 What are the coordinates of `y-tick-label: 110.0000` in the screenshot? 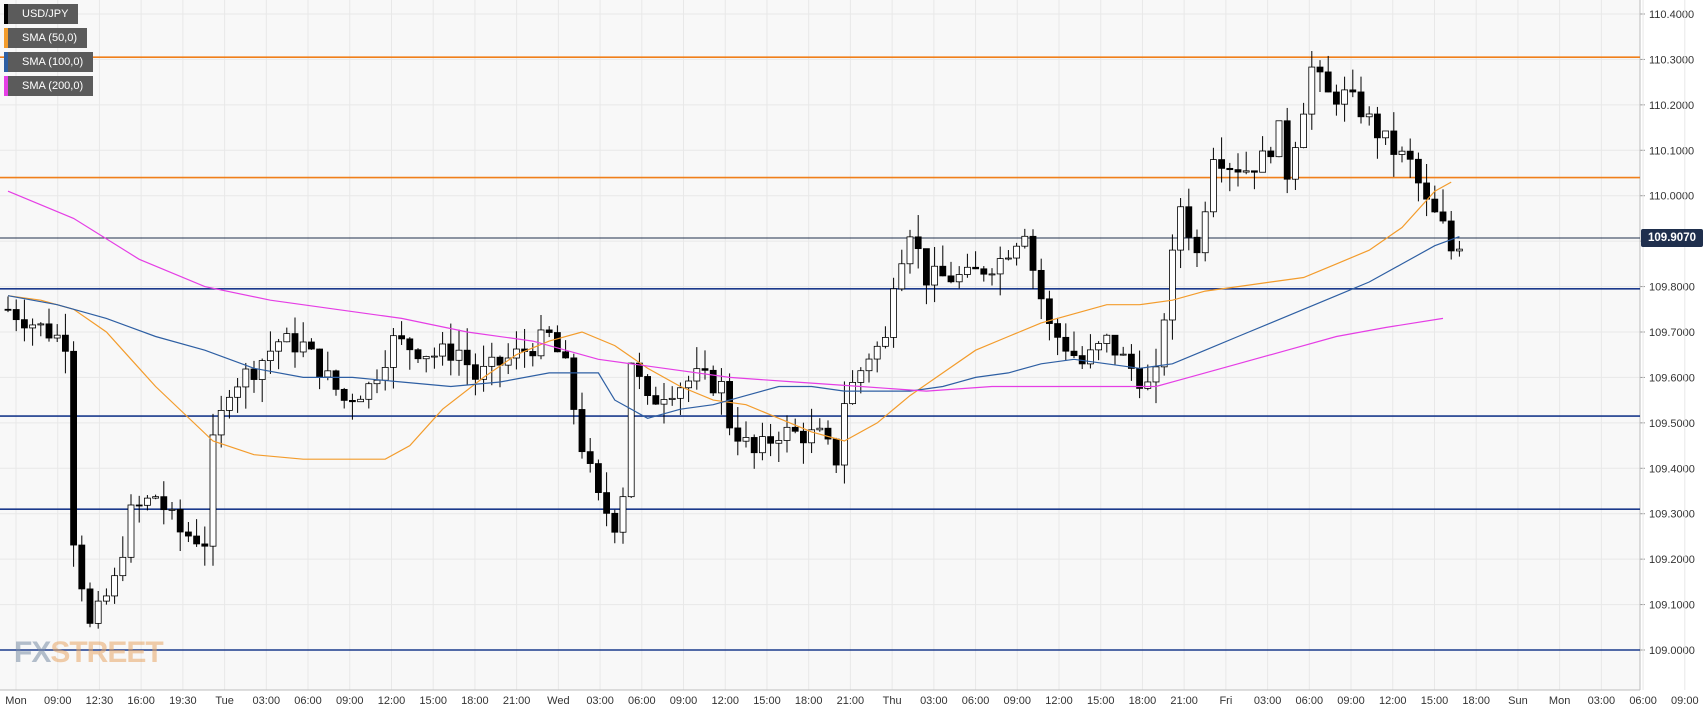 It's located at (1671, 197).